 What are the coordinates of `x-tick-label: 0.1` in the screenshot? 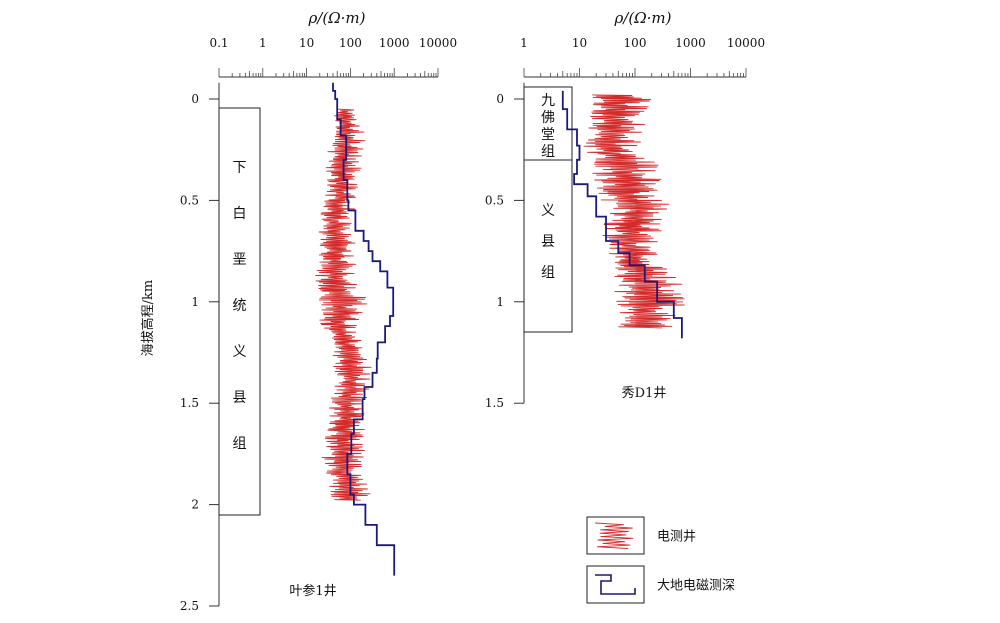 It's located at (218, 43).